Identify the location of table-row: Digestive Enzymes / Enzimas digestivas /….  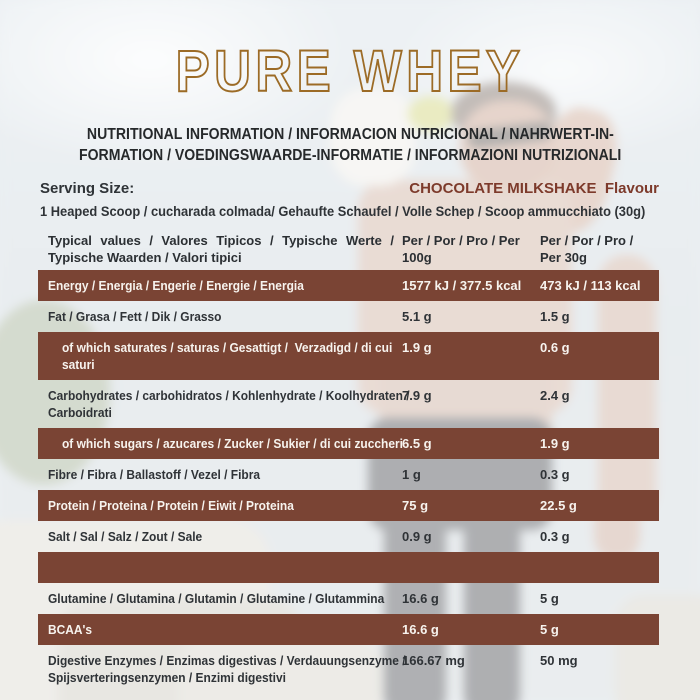
(348, 669).